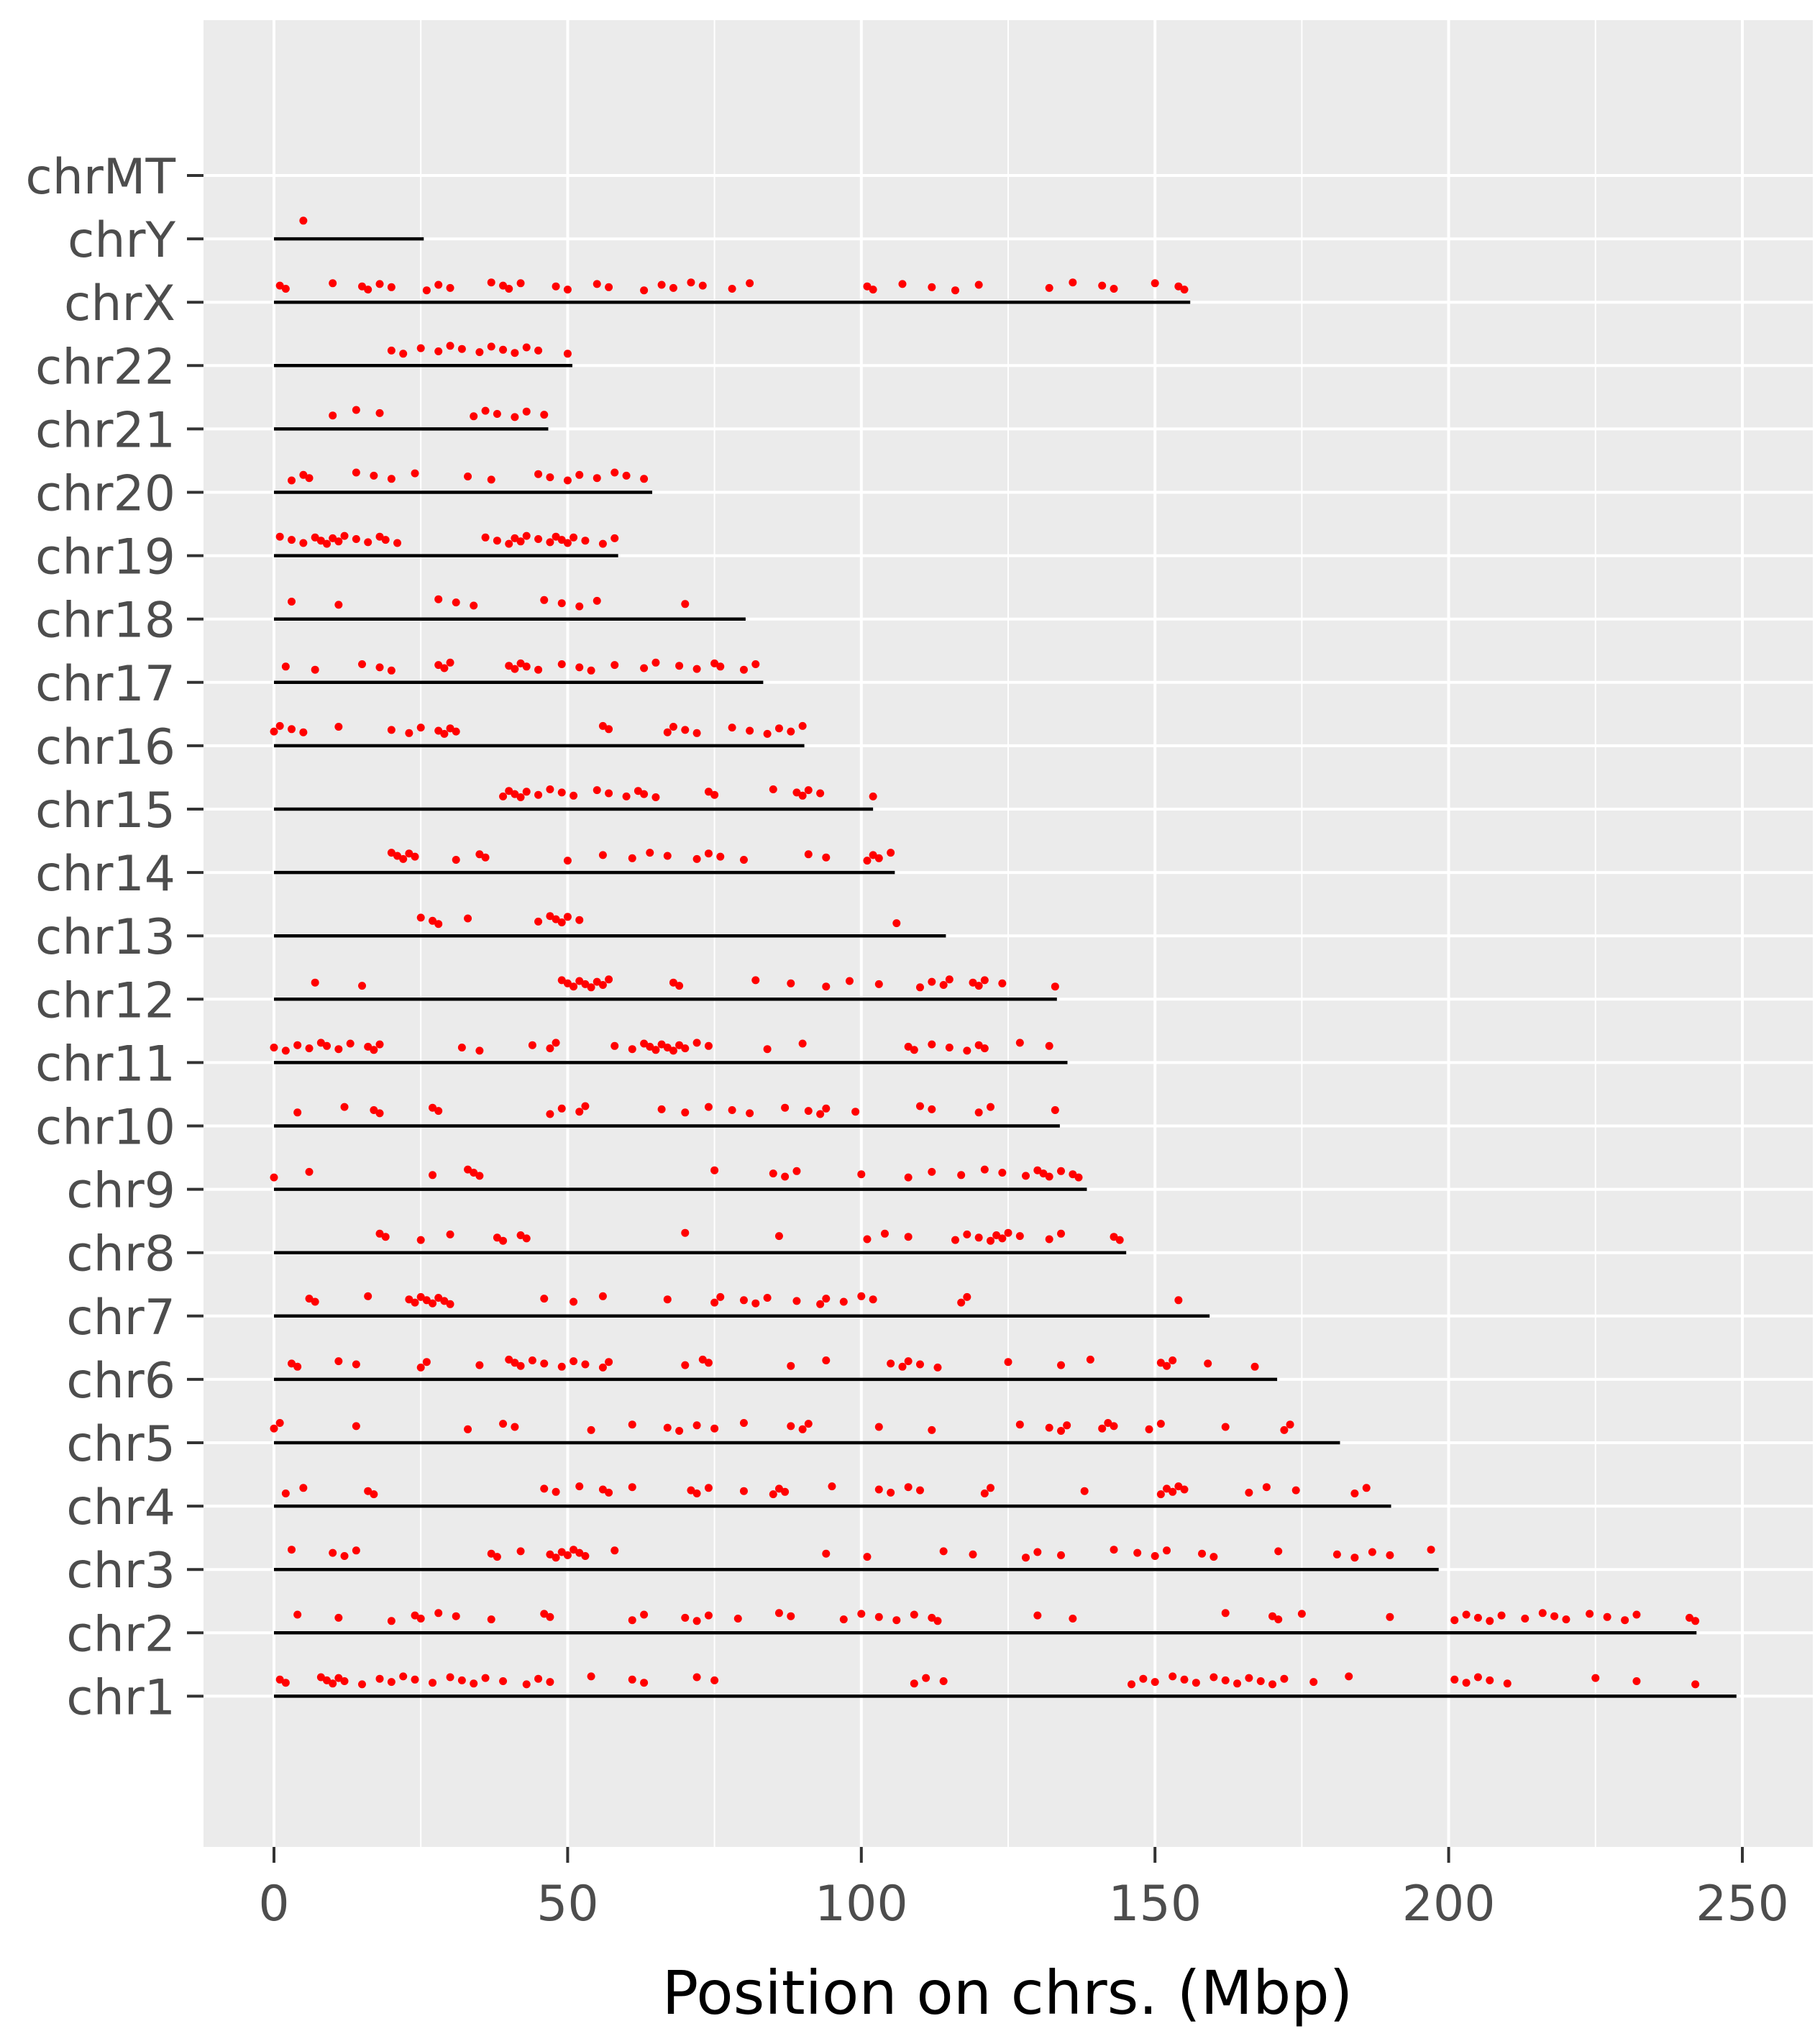 This screenshot has height=2044, width=1820. Describe the element at coordinates (105, 557) in the screenshot. I see `y-tick-label: chr19` at that location.